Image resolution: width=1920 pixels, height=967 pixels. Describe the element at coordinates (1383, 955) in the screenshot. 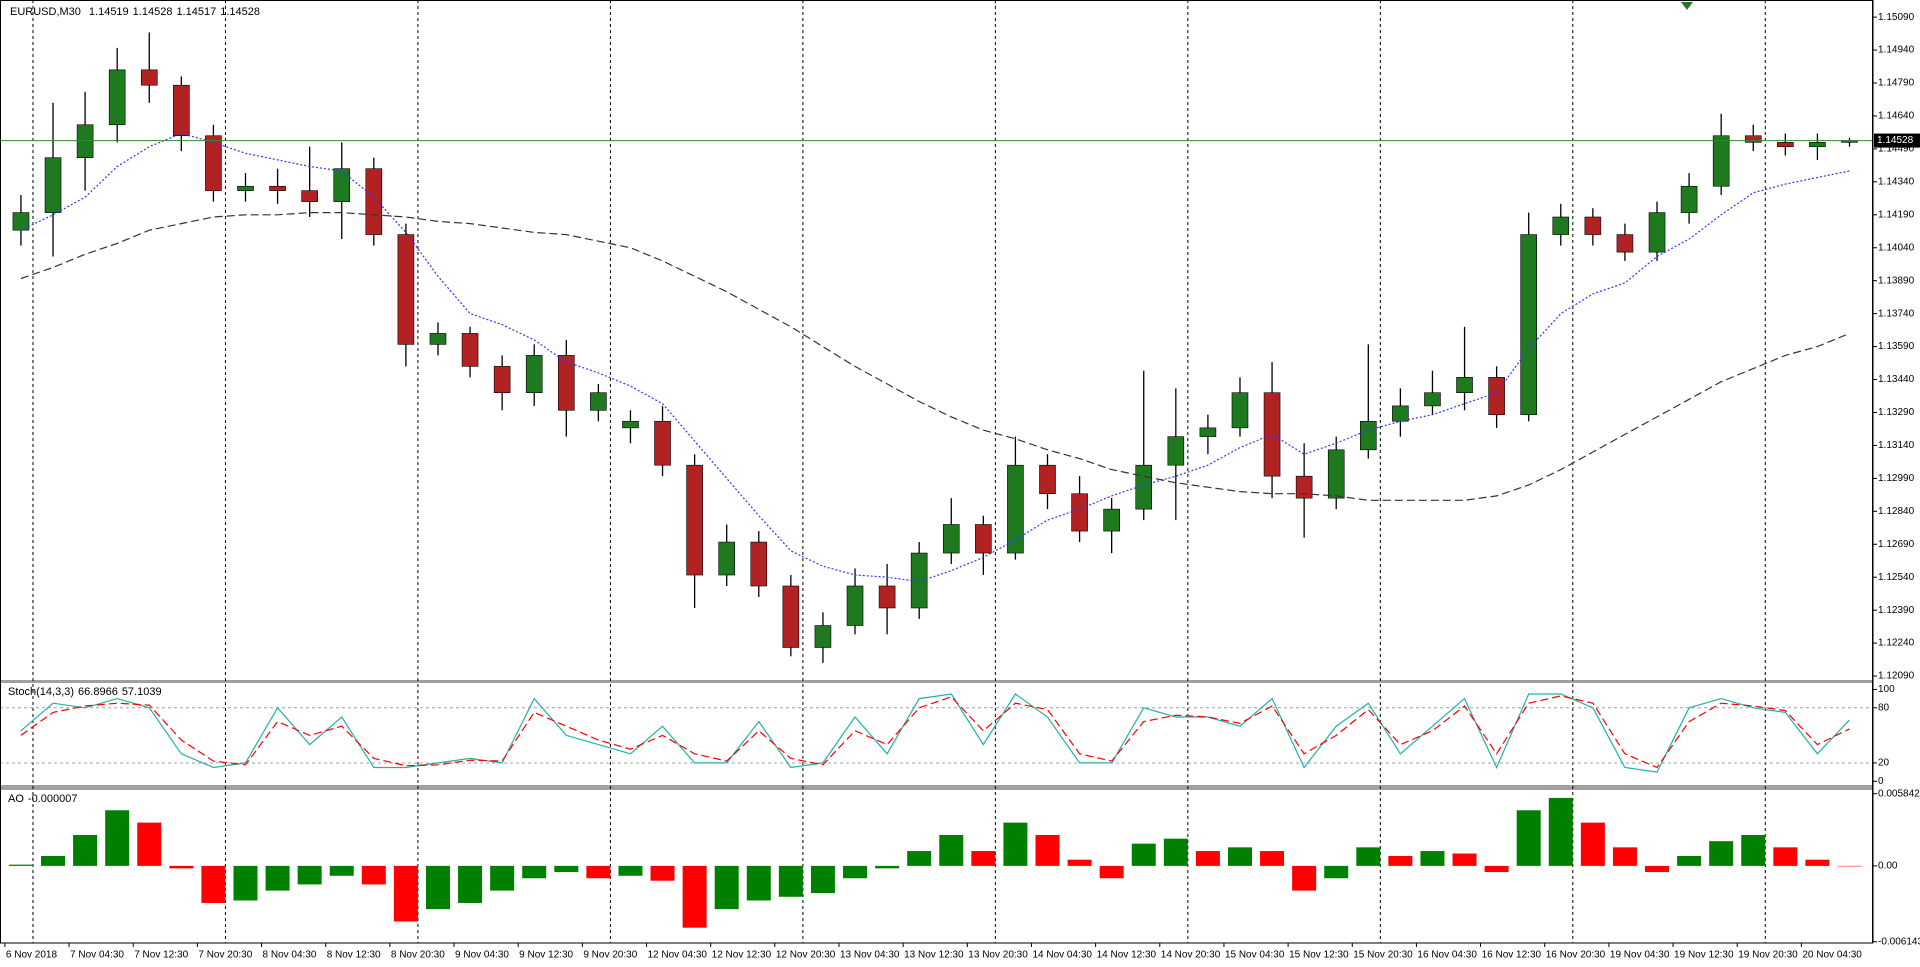

I see `x-tick-label: 15 Nov 20:30` at that location.